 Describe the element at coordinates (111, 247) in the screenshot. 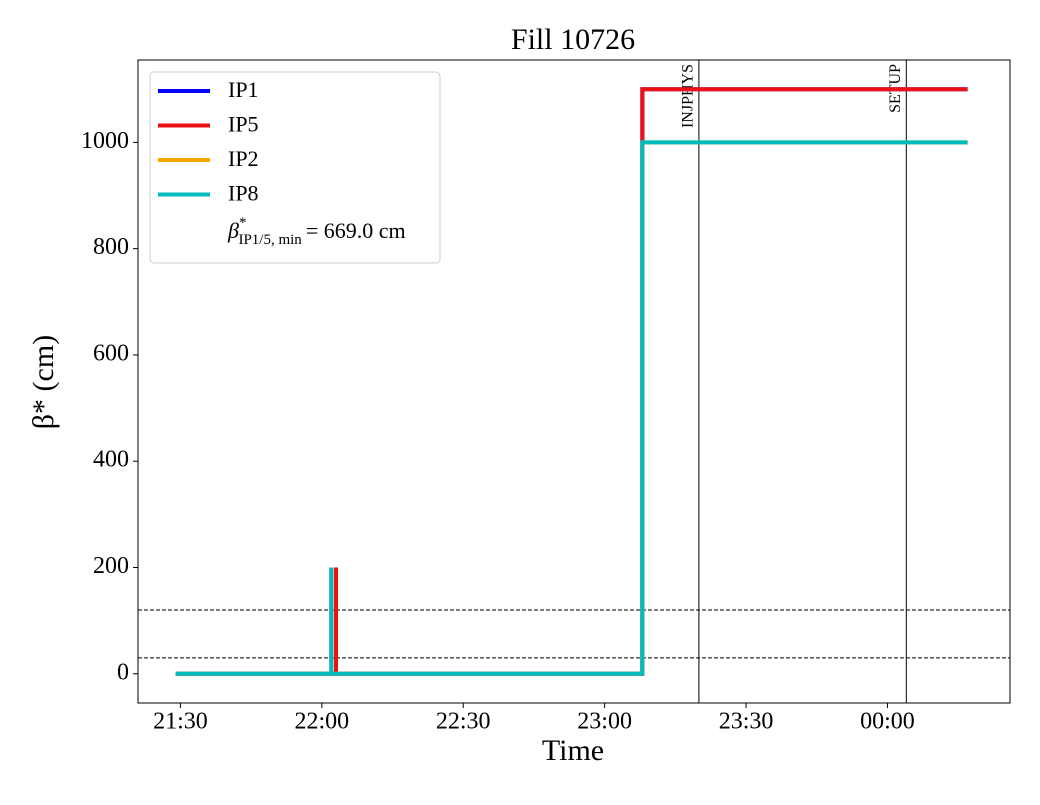

I see `y-tick-label: 800` at that location.